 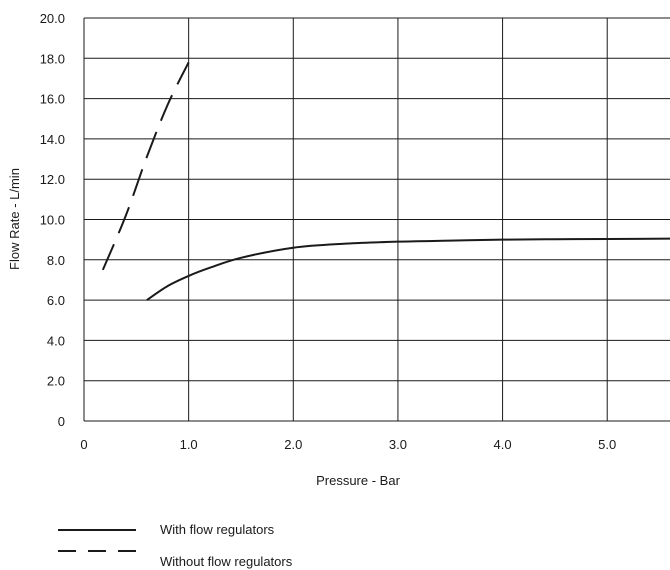 What do you see at coordinates (348, 444) in the screenshot?
I see `x-tick-labels: 0 1.0 2.0 3.0 4.0 5.0` at bounding box center [348, 444].